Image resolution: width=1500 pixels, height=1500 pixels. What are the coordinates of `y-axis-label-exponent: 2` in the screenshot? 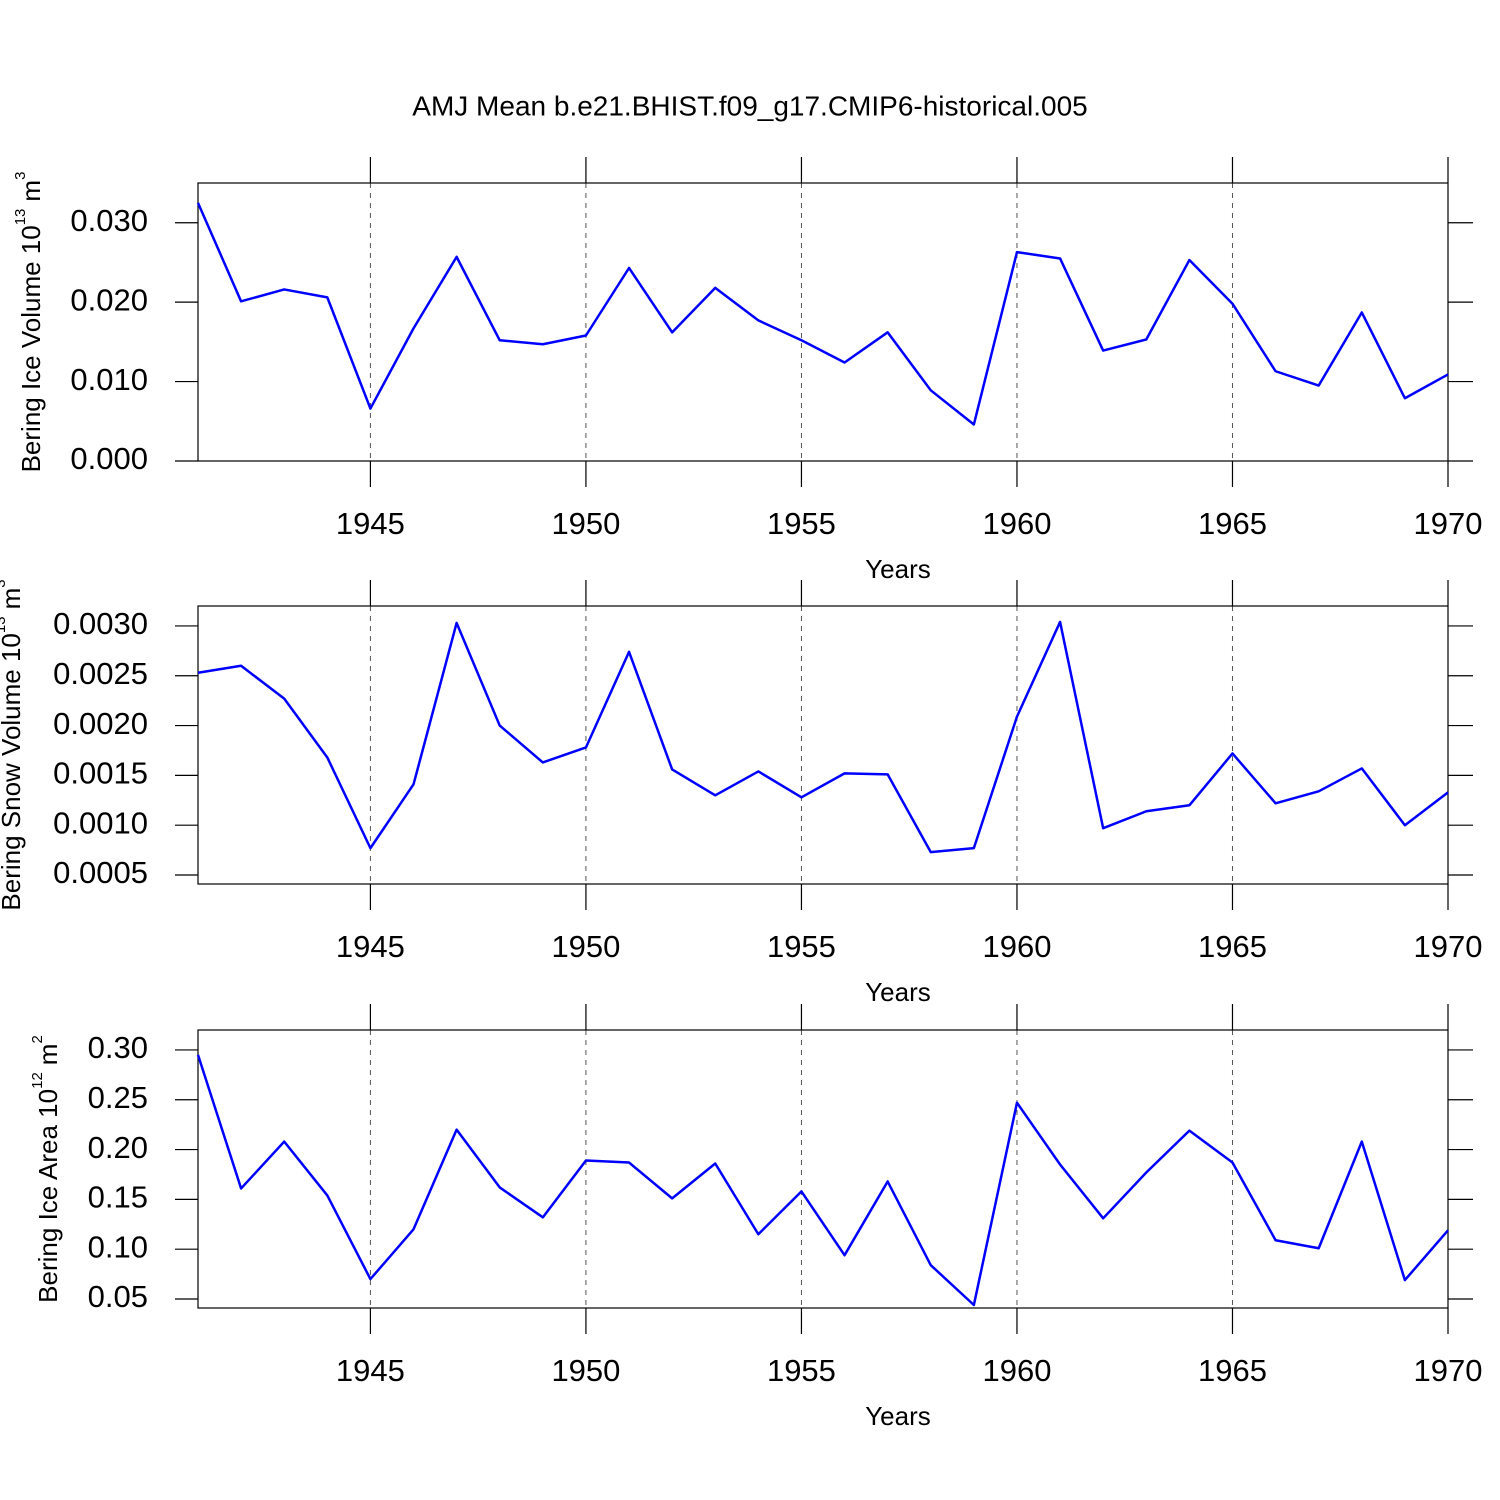 It's located at (37, 1039).